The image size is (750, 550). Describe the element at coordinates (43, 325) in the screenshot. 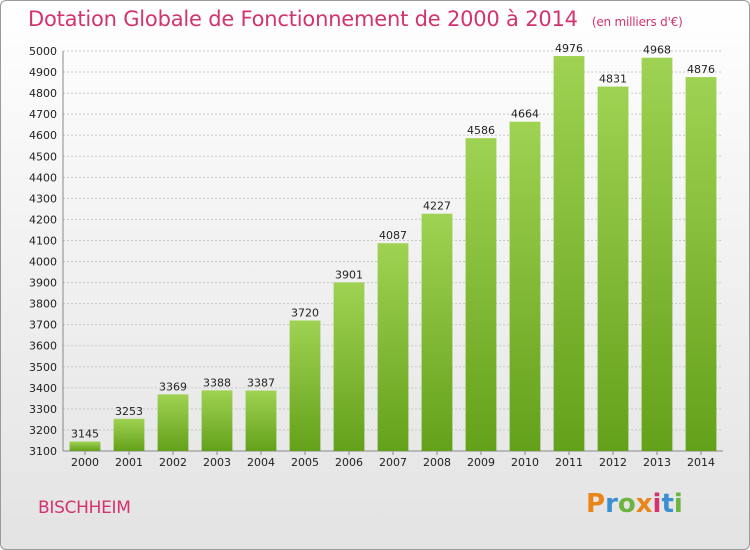

I see `y-tick-label: 3700` at that location.